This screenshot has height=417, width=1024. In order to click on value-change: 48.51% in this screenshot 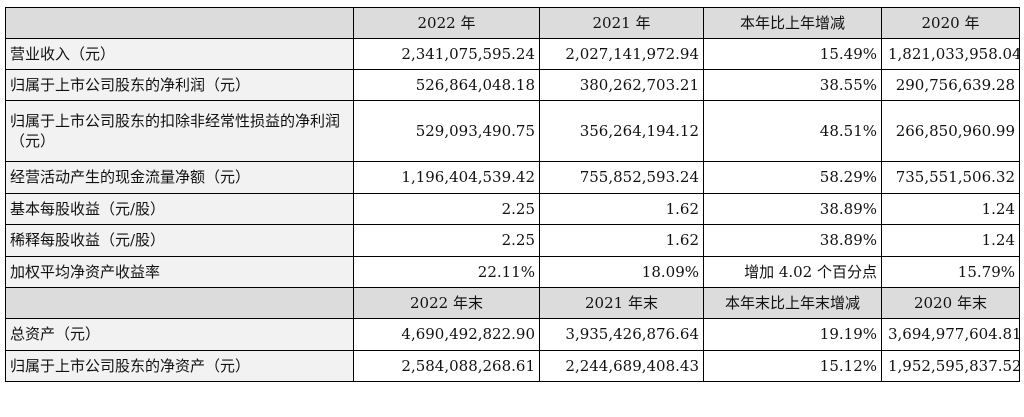, I will do `click(792, 131)`.